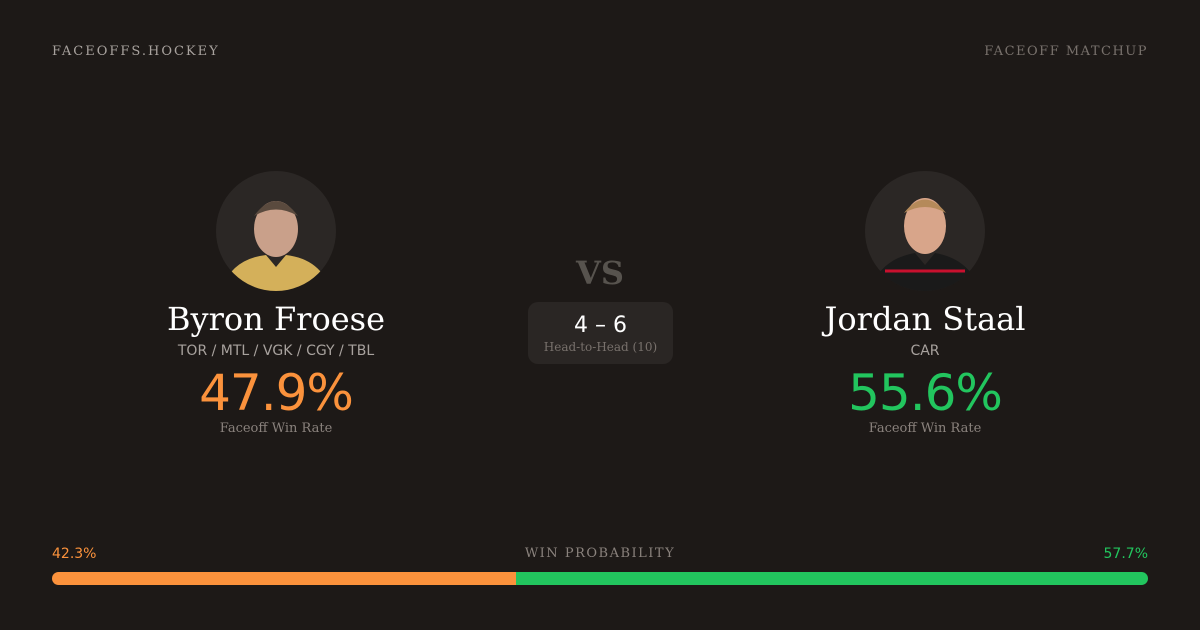 Image resolution: width=1200 pixels, height=630 pixels. What do you see at coordinates (136, 51) in the screenshot?
I see `brand-logo: FACEOFFS.HOCKEY` at bounding box center [136, 51].